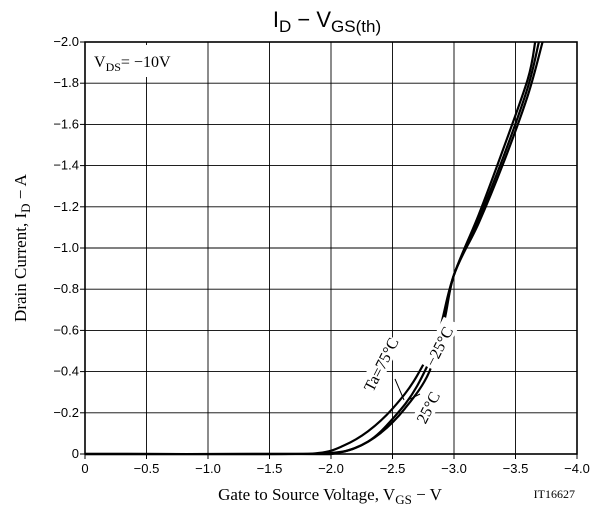 The image size is (608, 508). What do you see at coordinates (66, 412) in the screenshot?
I see `y-tick-label: −0.2` at bounding box center [66, 412].